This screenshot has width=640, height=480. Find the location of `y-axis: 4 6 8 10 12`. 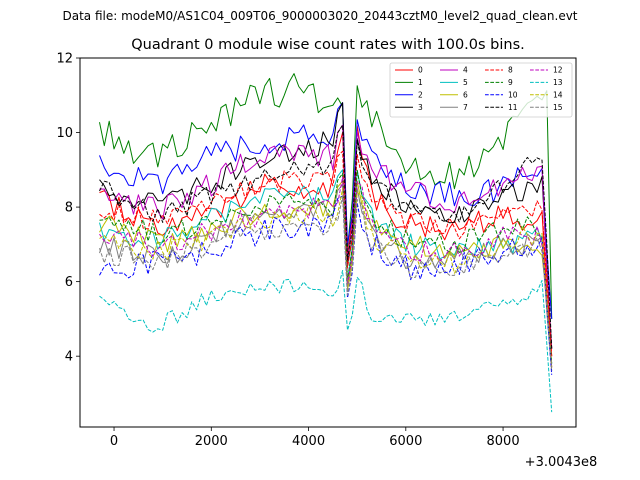

y-axis: 4 6 8 10 12 is located at coordinates (68, 208).